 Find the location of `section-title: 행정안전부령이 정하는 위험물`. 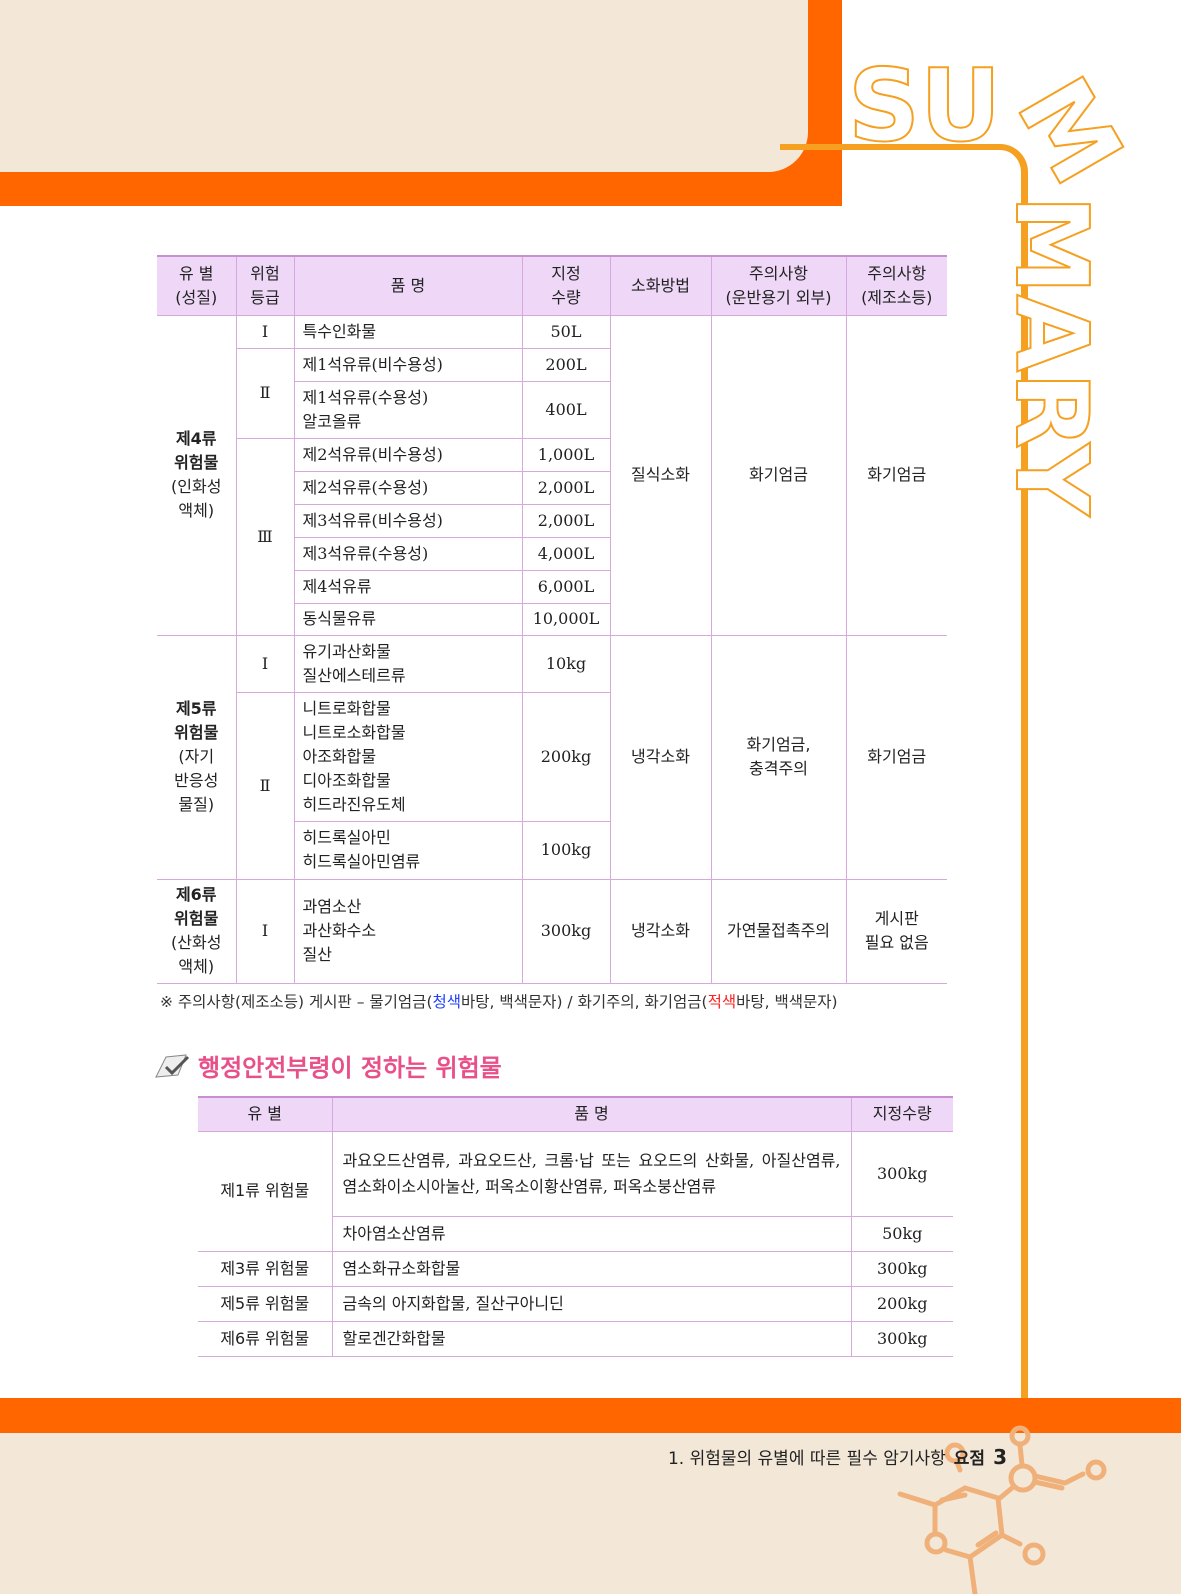

section-title: 행정안전부령이 정하는 위험물 is located at coordinates (350, 1068).